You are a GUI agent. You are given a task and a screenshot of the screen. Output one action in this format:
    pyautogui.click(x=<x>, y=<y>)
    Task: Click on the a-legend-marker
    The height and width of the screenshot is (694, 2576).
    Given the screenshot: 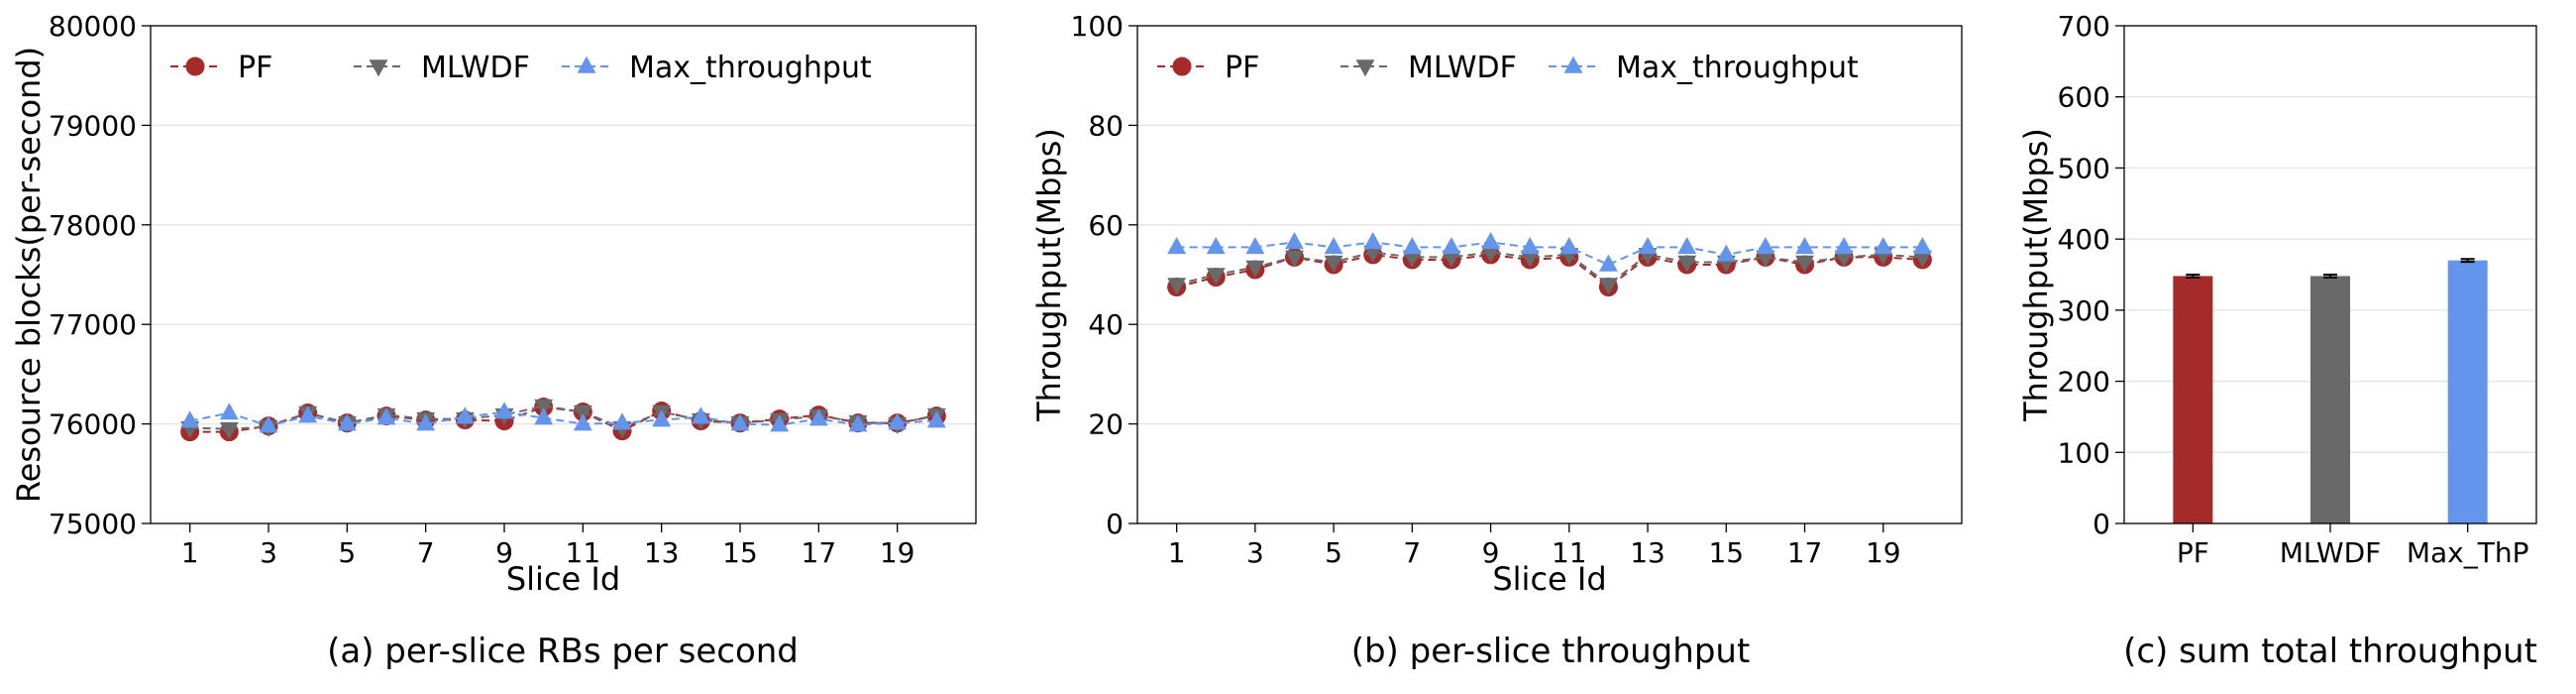 What is the action you would take?
    pyautogui.click(x=586, y=64)
    